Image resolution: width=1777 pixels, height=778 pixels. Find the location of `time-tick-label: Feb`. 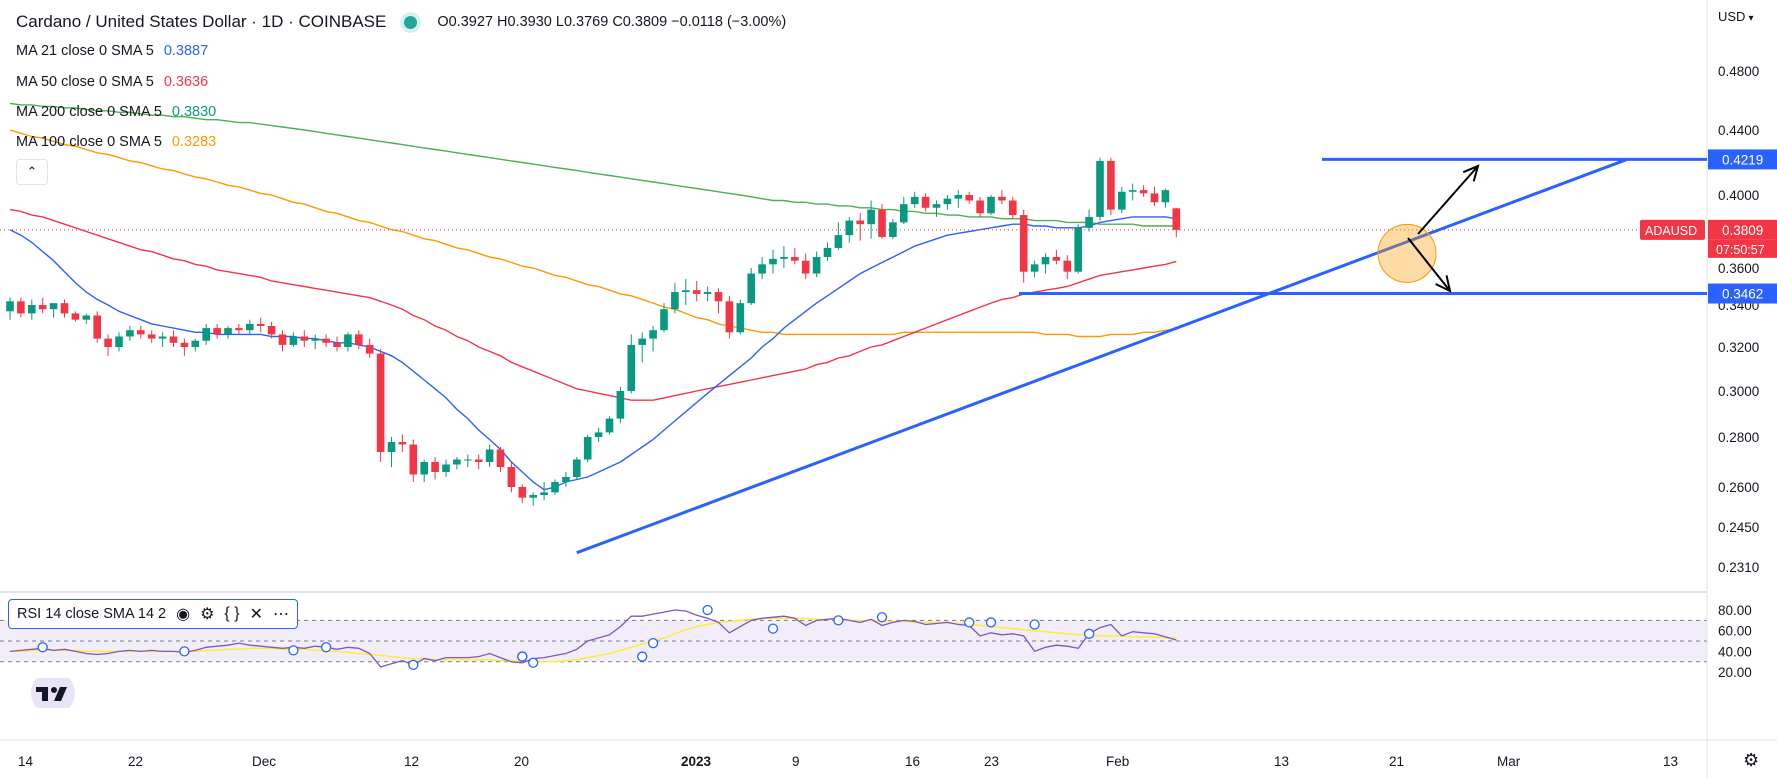

time-tick-label: Feb is located at coordinates (1117, 761).